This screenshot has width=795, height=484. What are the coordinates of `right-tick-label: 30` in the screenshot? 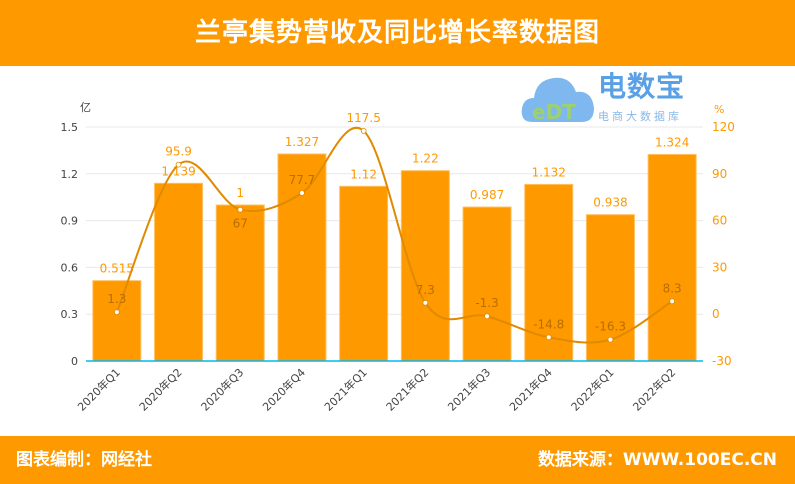 It's located at (719, 267).